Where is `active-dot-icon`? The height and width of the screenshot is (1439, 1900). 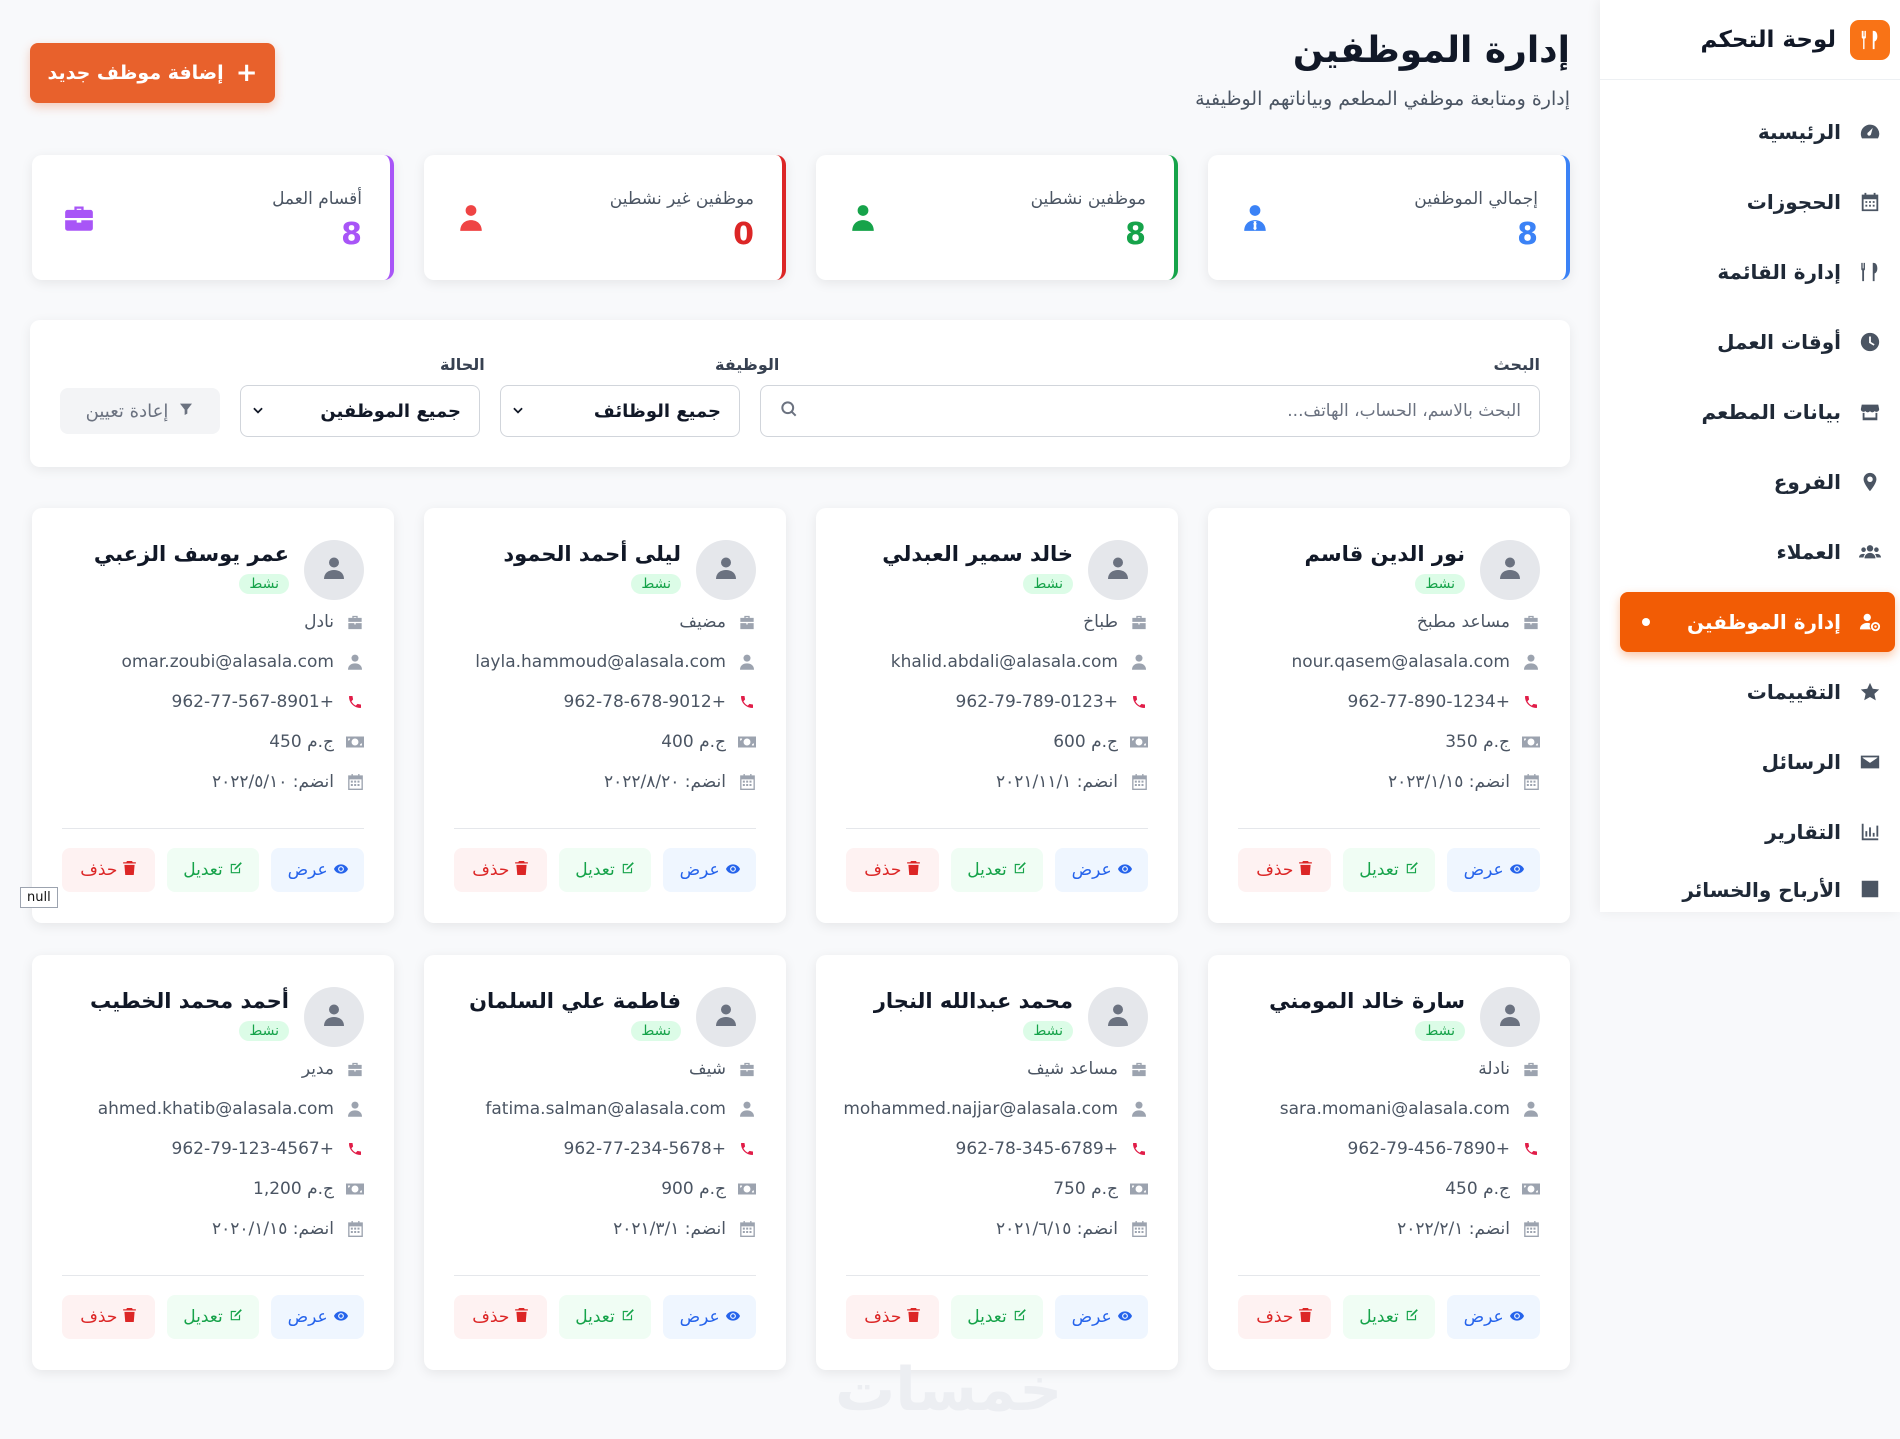 active-dot-icon is located at coordinates (1646, 622).